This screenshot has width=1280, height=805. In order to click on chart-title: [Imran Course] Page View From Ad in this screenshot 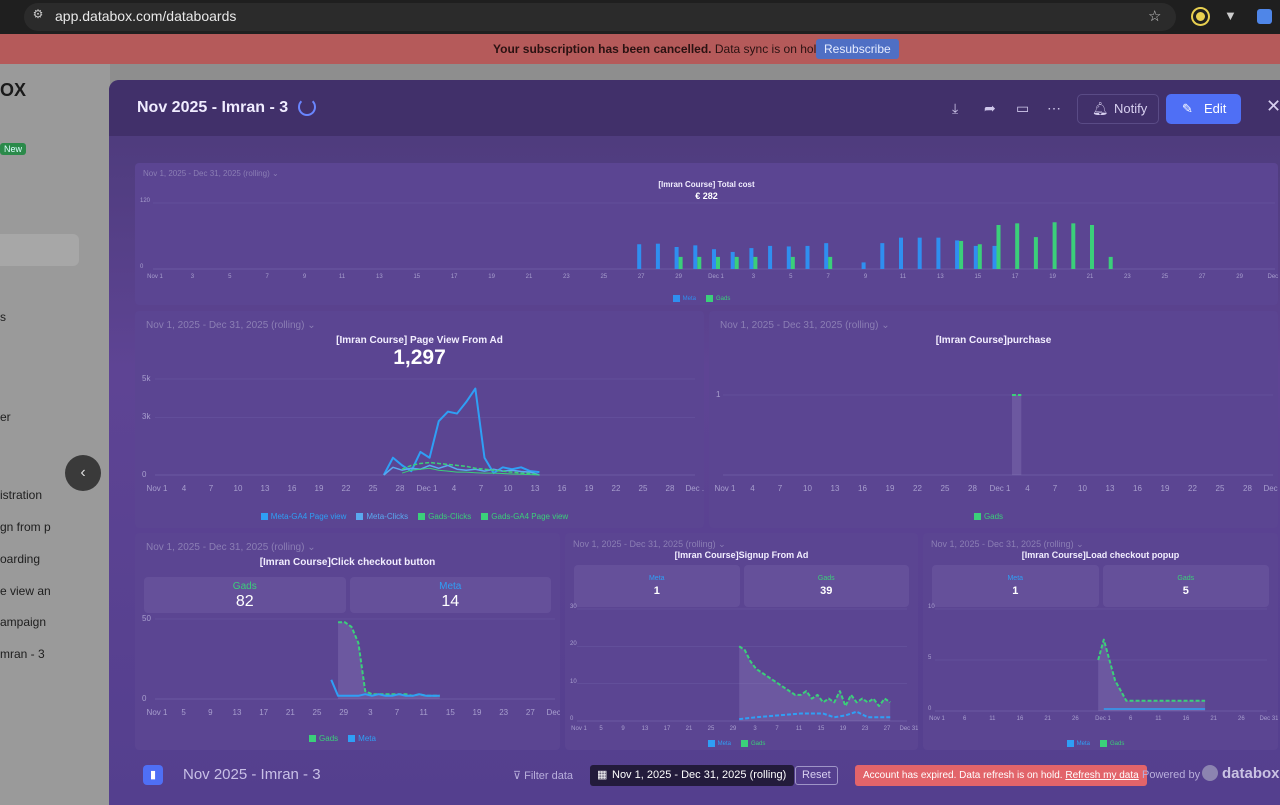, I will do `click(419, 340)`.